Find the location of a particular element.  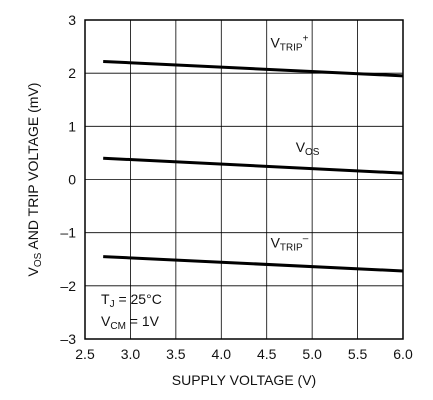

y-tick-labels: 3 2 1 0 –1 –2 –3 is located at coordinates (68, 179).